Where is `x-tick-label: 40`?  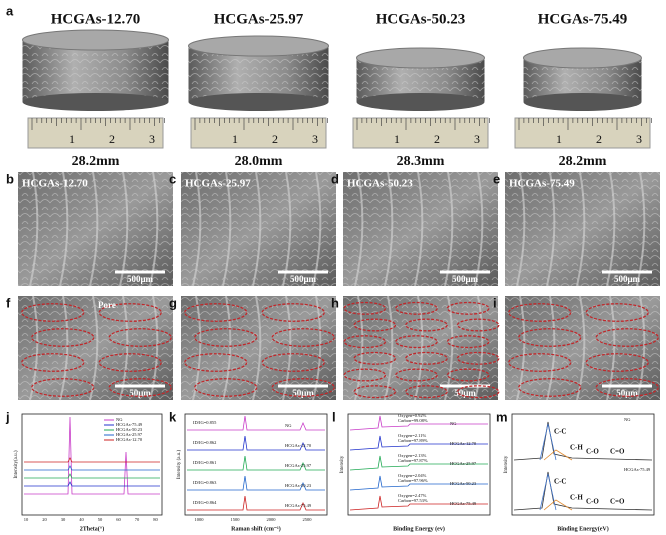 x-tick-label: 40 is located at coordinates (81, 519).